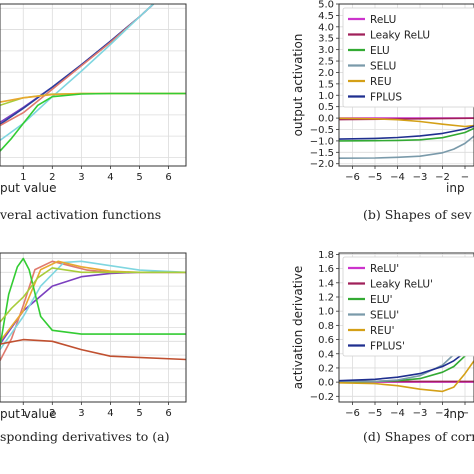 Image resolution: width=474 pixels, height=474 pixels. What do you see at coordinates (418, 214) in the screenshot?
I see `panel-caption: (b) Shapes of sev` at bounding box center [418, 214].